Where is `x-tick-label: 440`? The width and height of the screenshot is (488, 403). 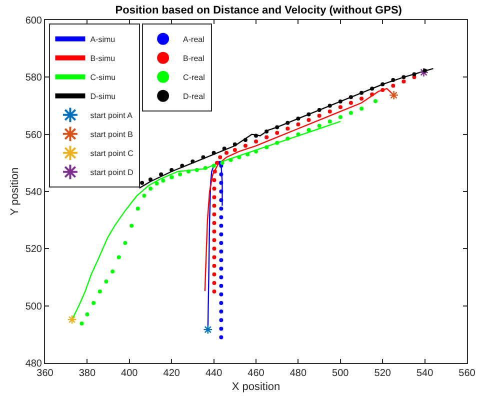 x-tick-label: 440 is located at coordinates (214, 373).